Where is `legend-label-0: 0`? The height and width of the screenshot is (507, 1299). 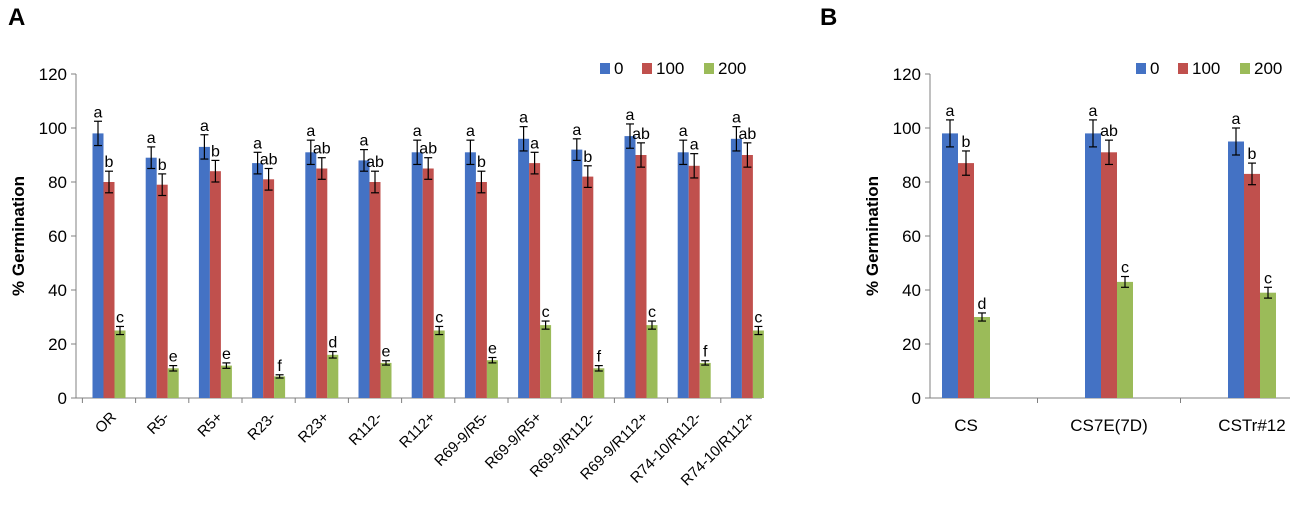
legend-label-0: 0 is located at coordinates (618, 68).